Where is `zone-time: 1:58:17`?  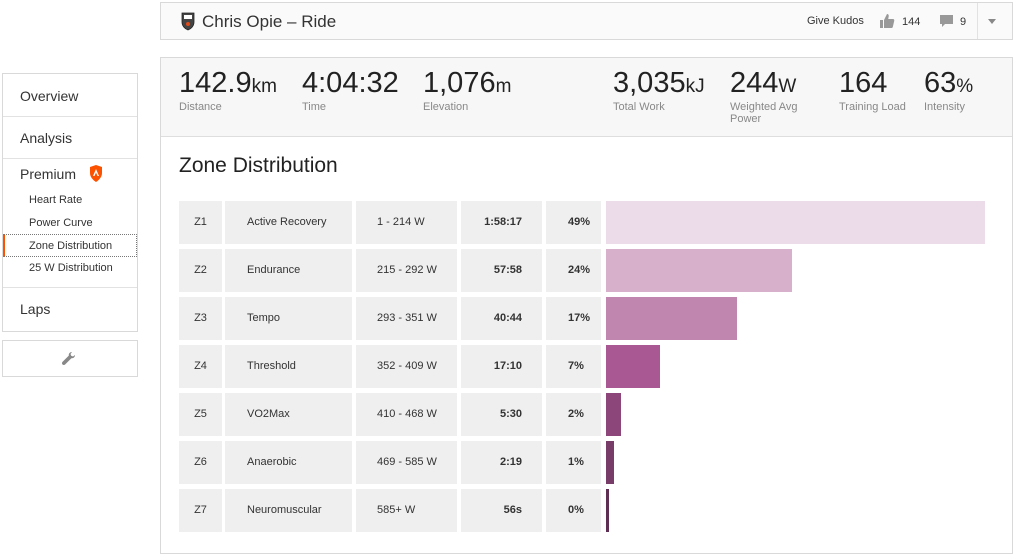
zone-time: 1:58:17 is located at coordinates (501, 222).